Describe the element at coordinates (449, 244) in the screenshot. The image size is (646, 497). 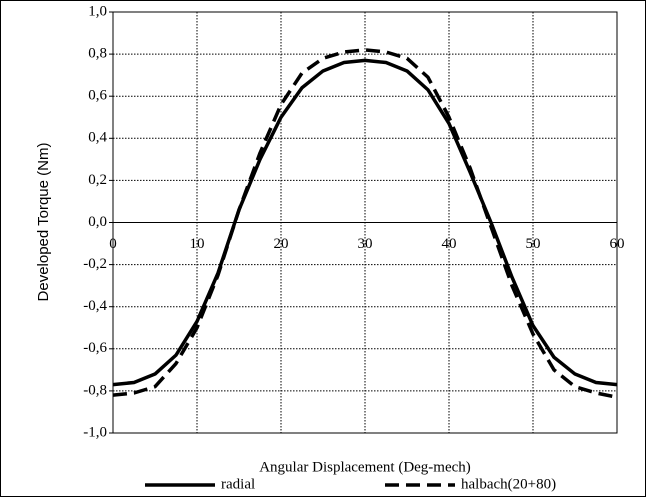
I see `x-tick-label: 40` at that location.